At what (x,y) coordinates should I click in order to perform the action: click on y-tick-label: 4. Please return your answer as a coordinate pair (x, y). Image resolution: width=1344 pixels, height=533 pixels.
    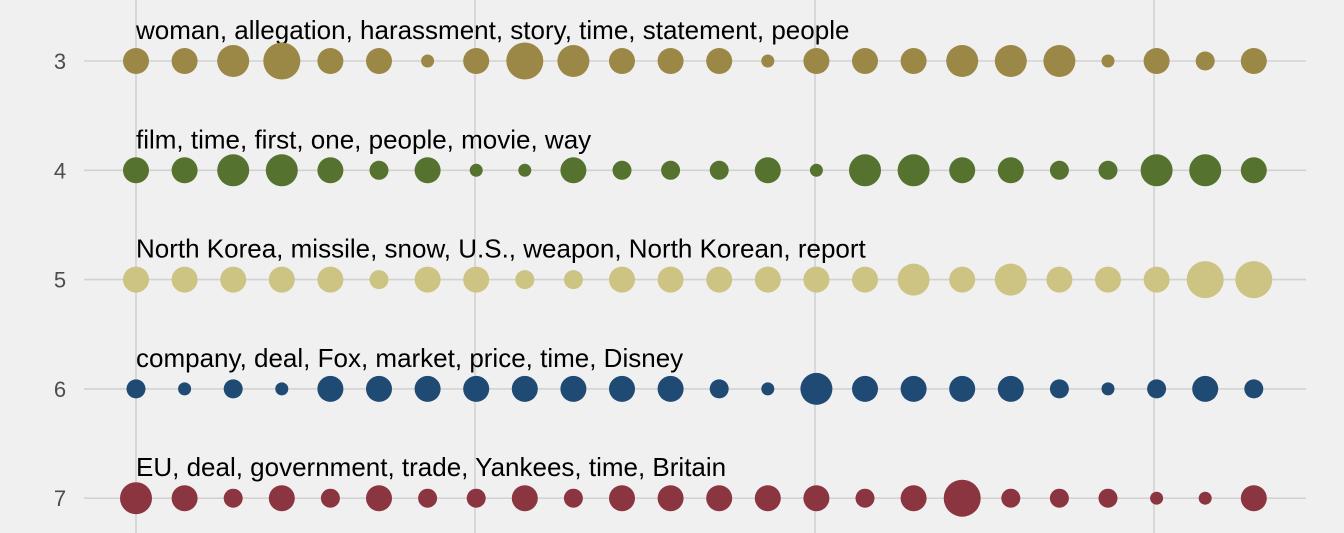
    Looking at the image, I should click on (60, 170).